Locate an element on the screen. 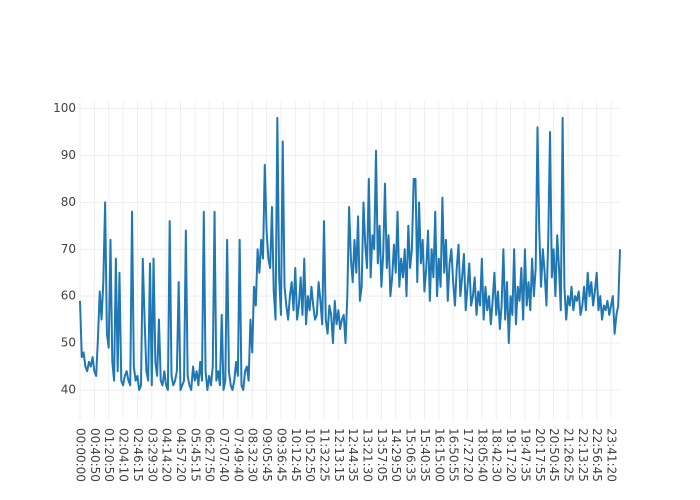  x-tick-label: 07:07:40 is located at coordinates (224, 455).